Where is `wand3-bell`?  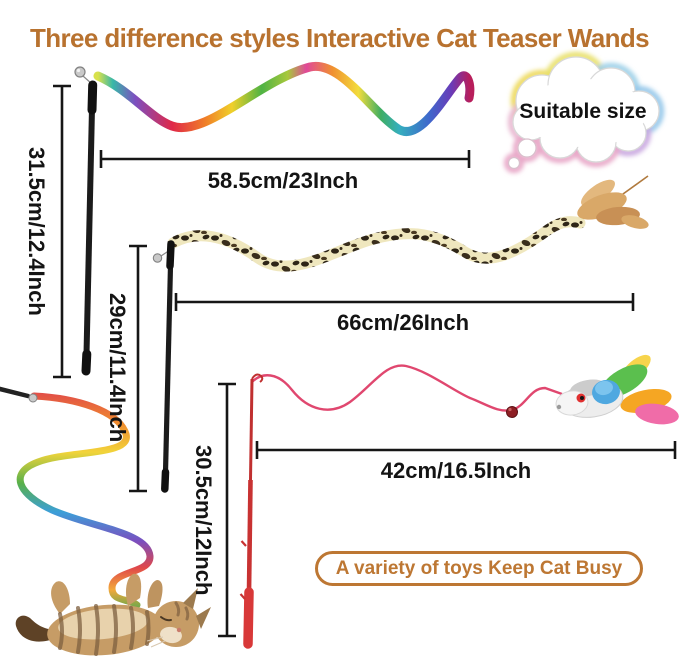 wand3-bell is located at coordinates (512, 412).